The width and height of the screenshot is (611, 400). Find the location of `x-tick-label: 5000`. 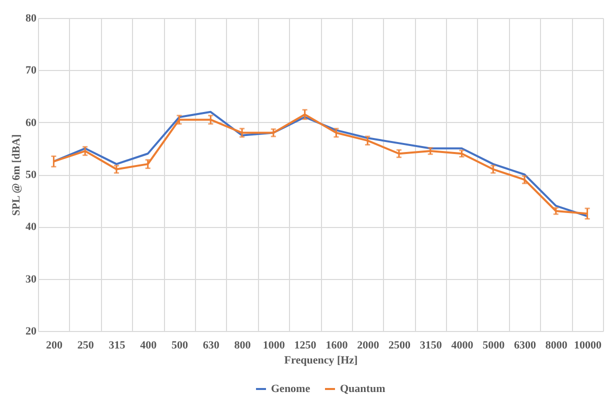

x-tick-label: 5000 is located at coordinates (494, 346).